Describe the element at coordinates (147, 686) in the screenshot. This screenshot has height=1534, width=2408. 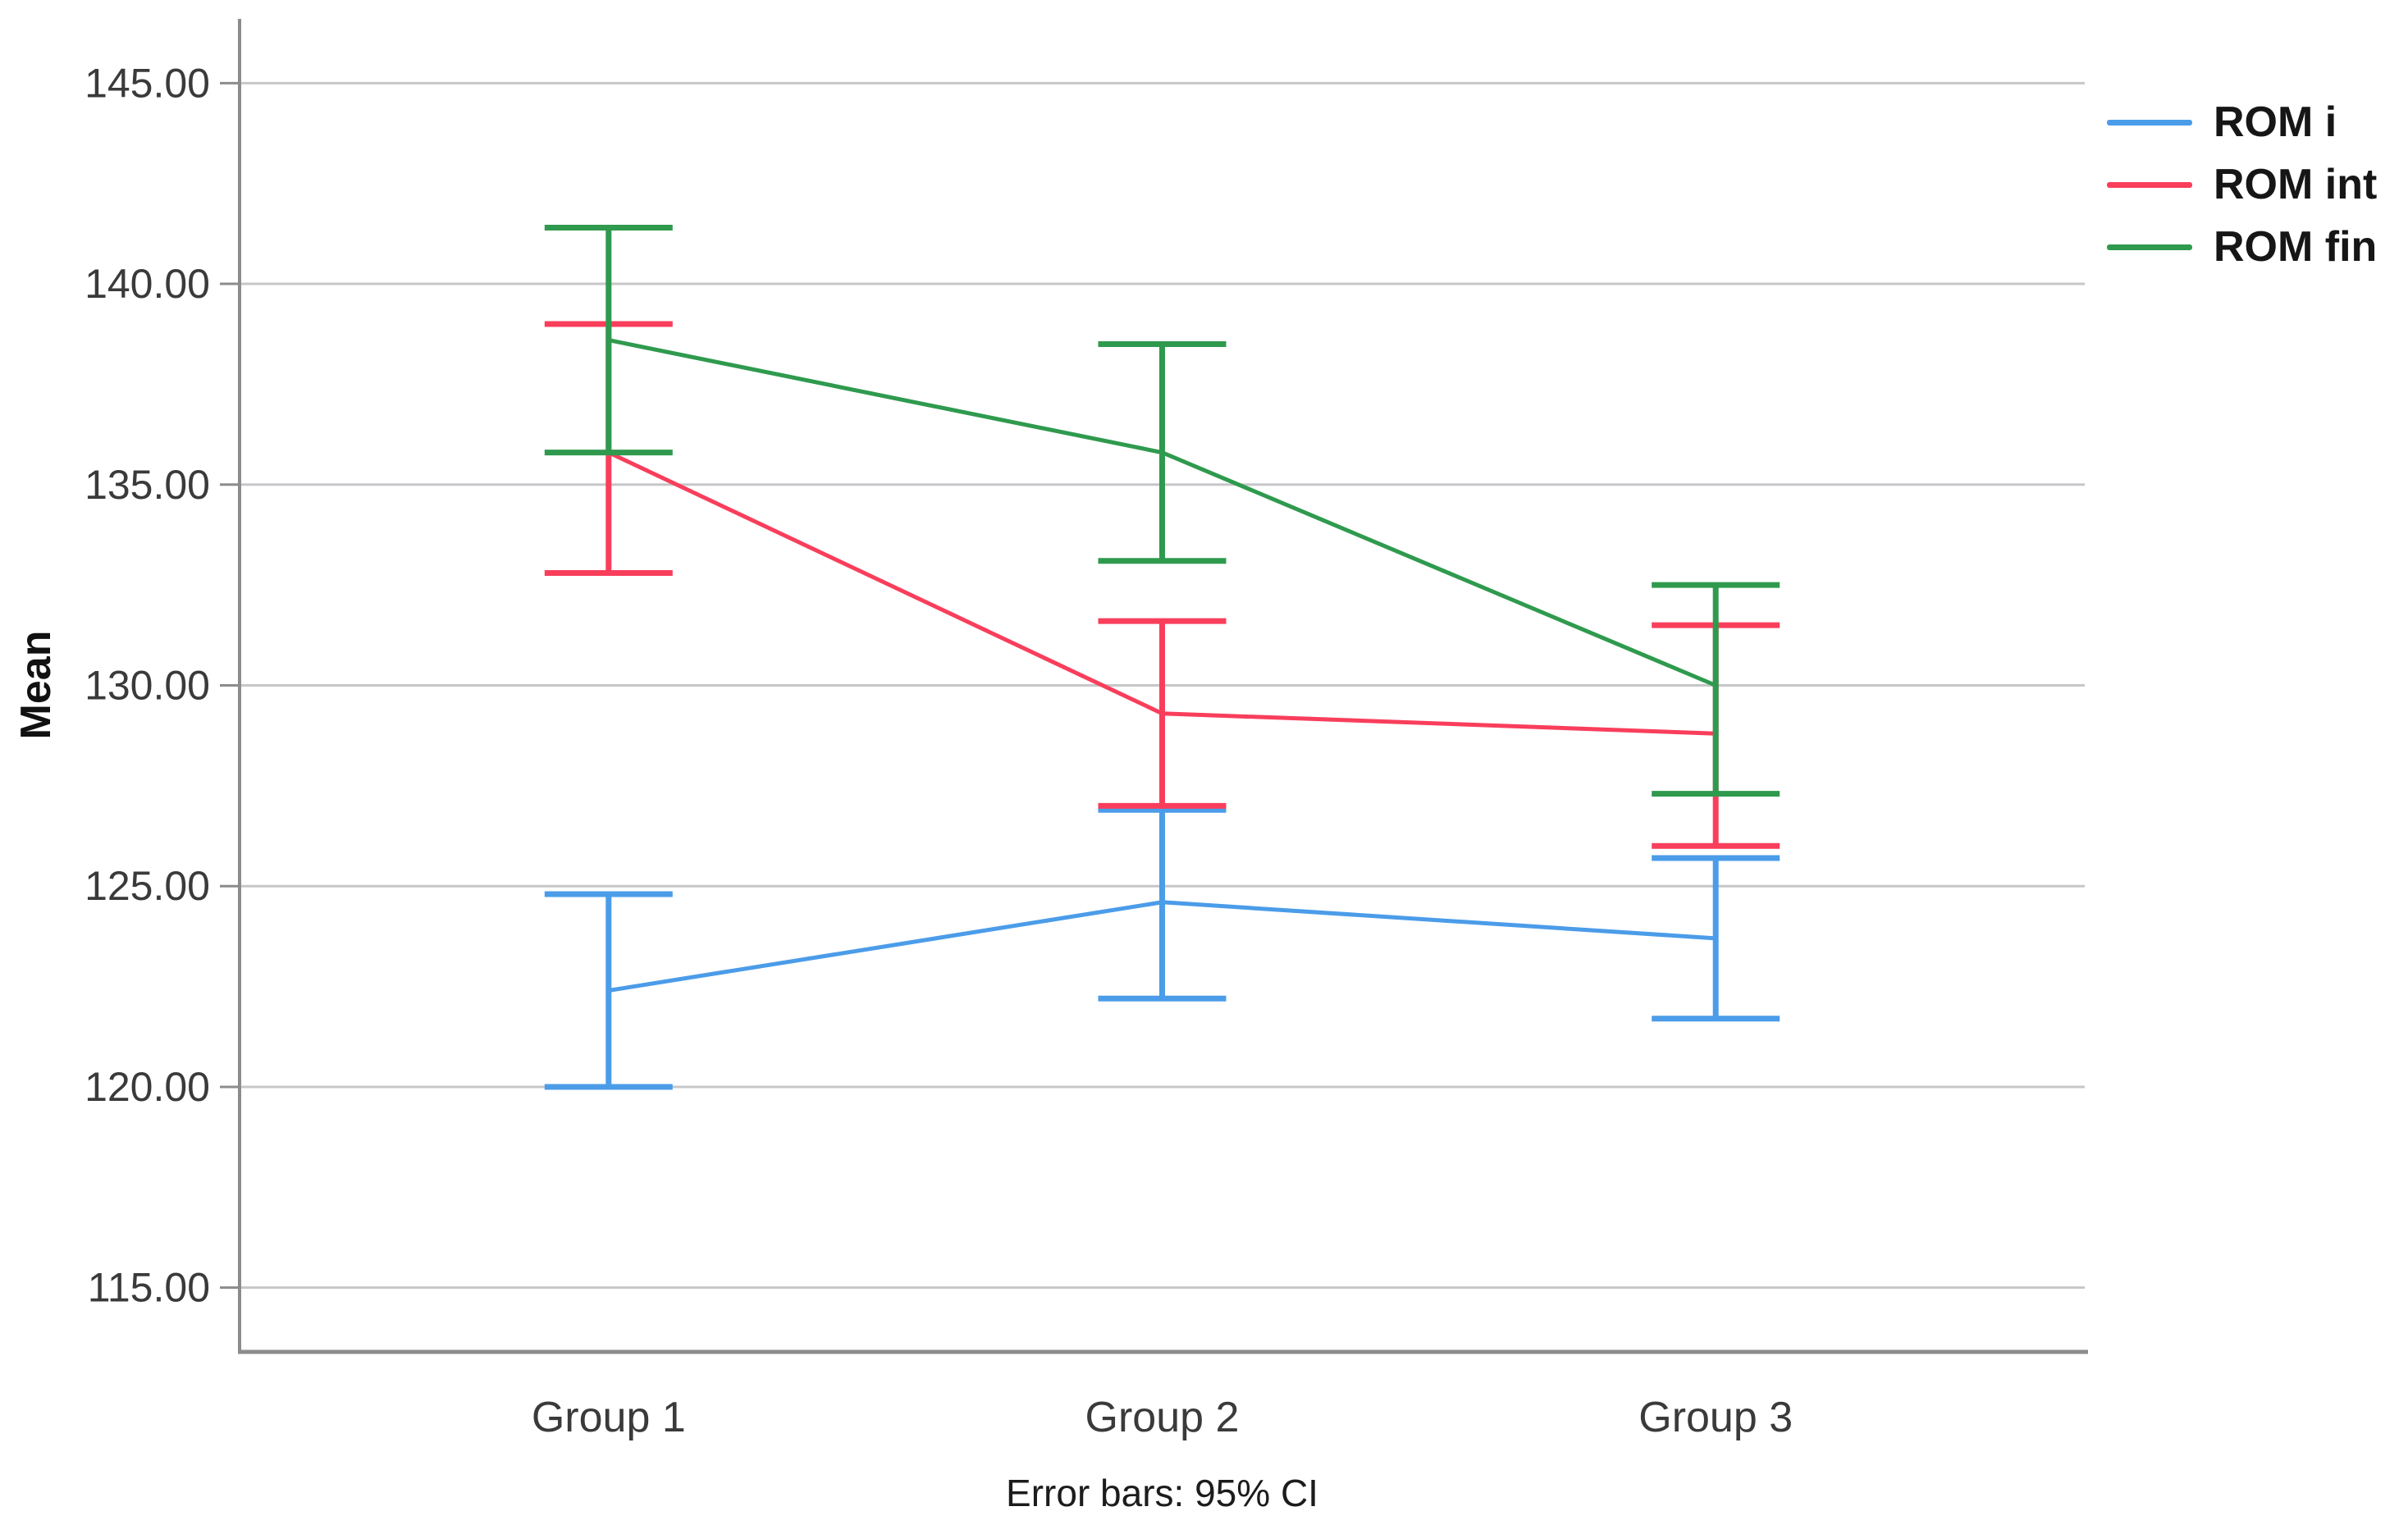
I see `y-tick-label: 130.00` at that location.